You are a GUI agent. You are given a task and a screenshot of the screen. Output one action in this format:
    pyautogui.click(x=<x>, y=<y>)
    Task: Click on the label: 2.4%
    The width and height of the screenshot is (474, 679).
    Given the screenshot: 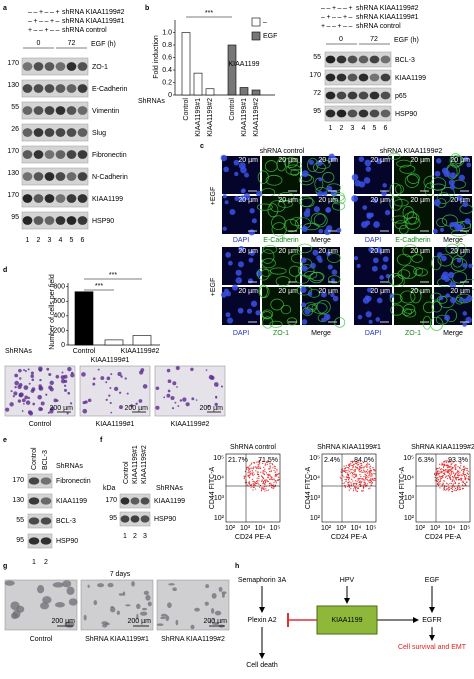 What is the action you would take?
    pyautogui.click(x=332, y=460)
    